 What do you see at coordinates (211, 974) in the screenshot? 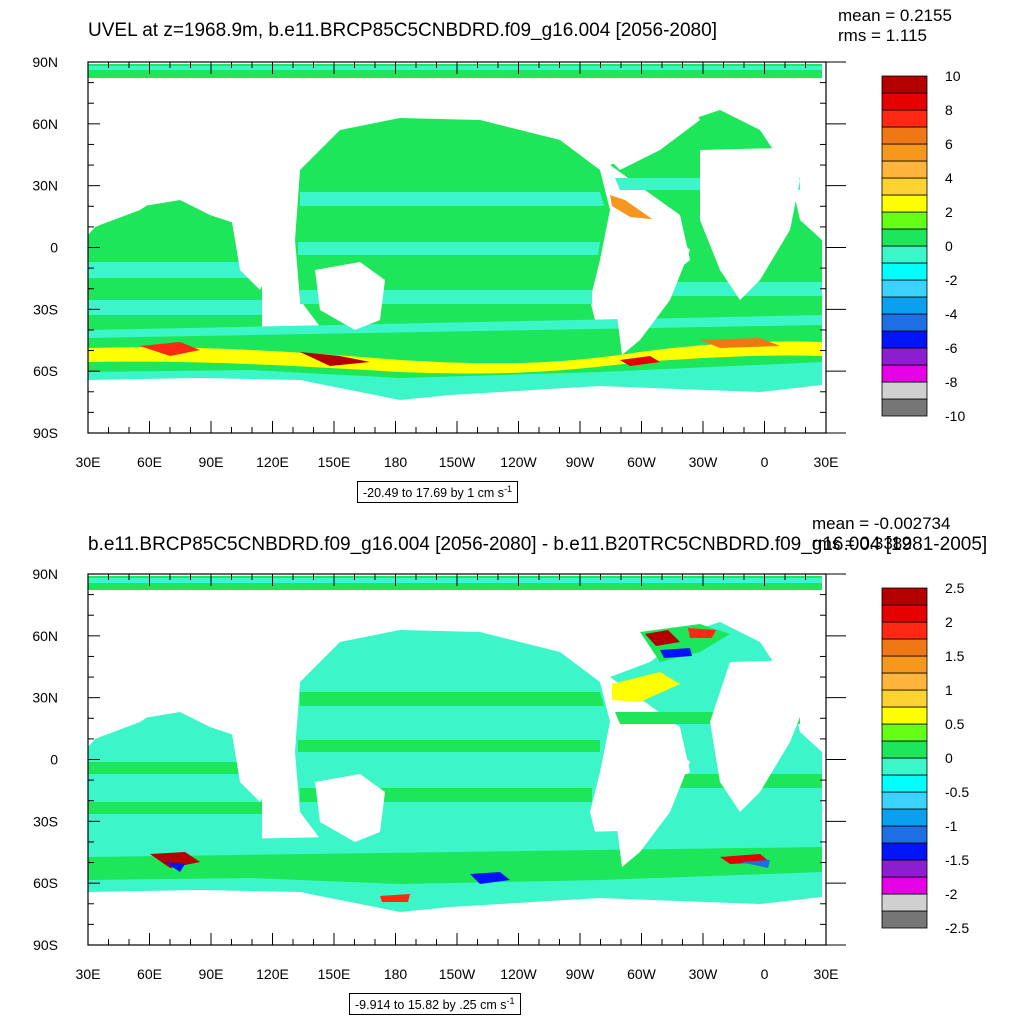
I see `bottom-x-tick-label: 90E` at bounding box center [211, 974].